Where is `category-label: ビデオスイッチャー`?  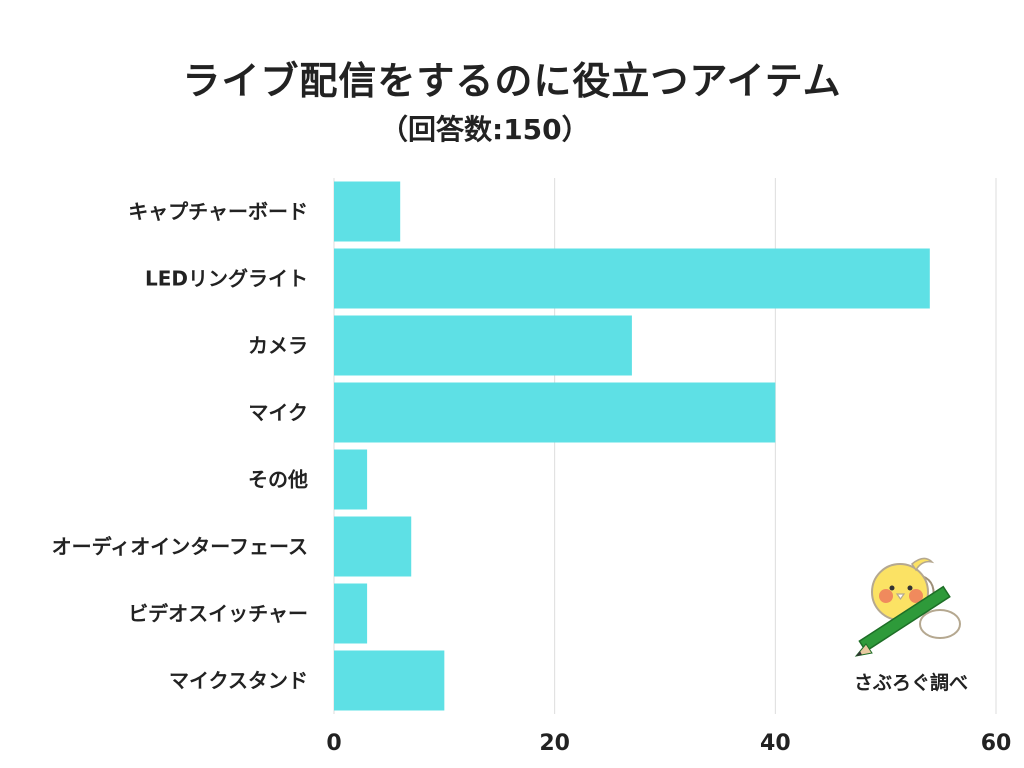
category-label: ビデオスイッチャー is located at coordinates (218, 614).